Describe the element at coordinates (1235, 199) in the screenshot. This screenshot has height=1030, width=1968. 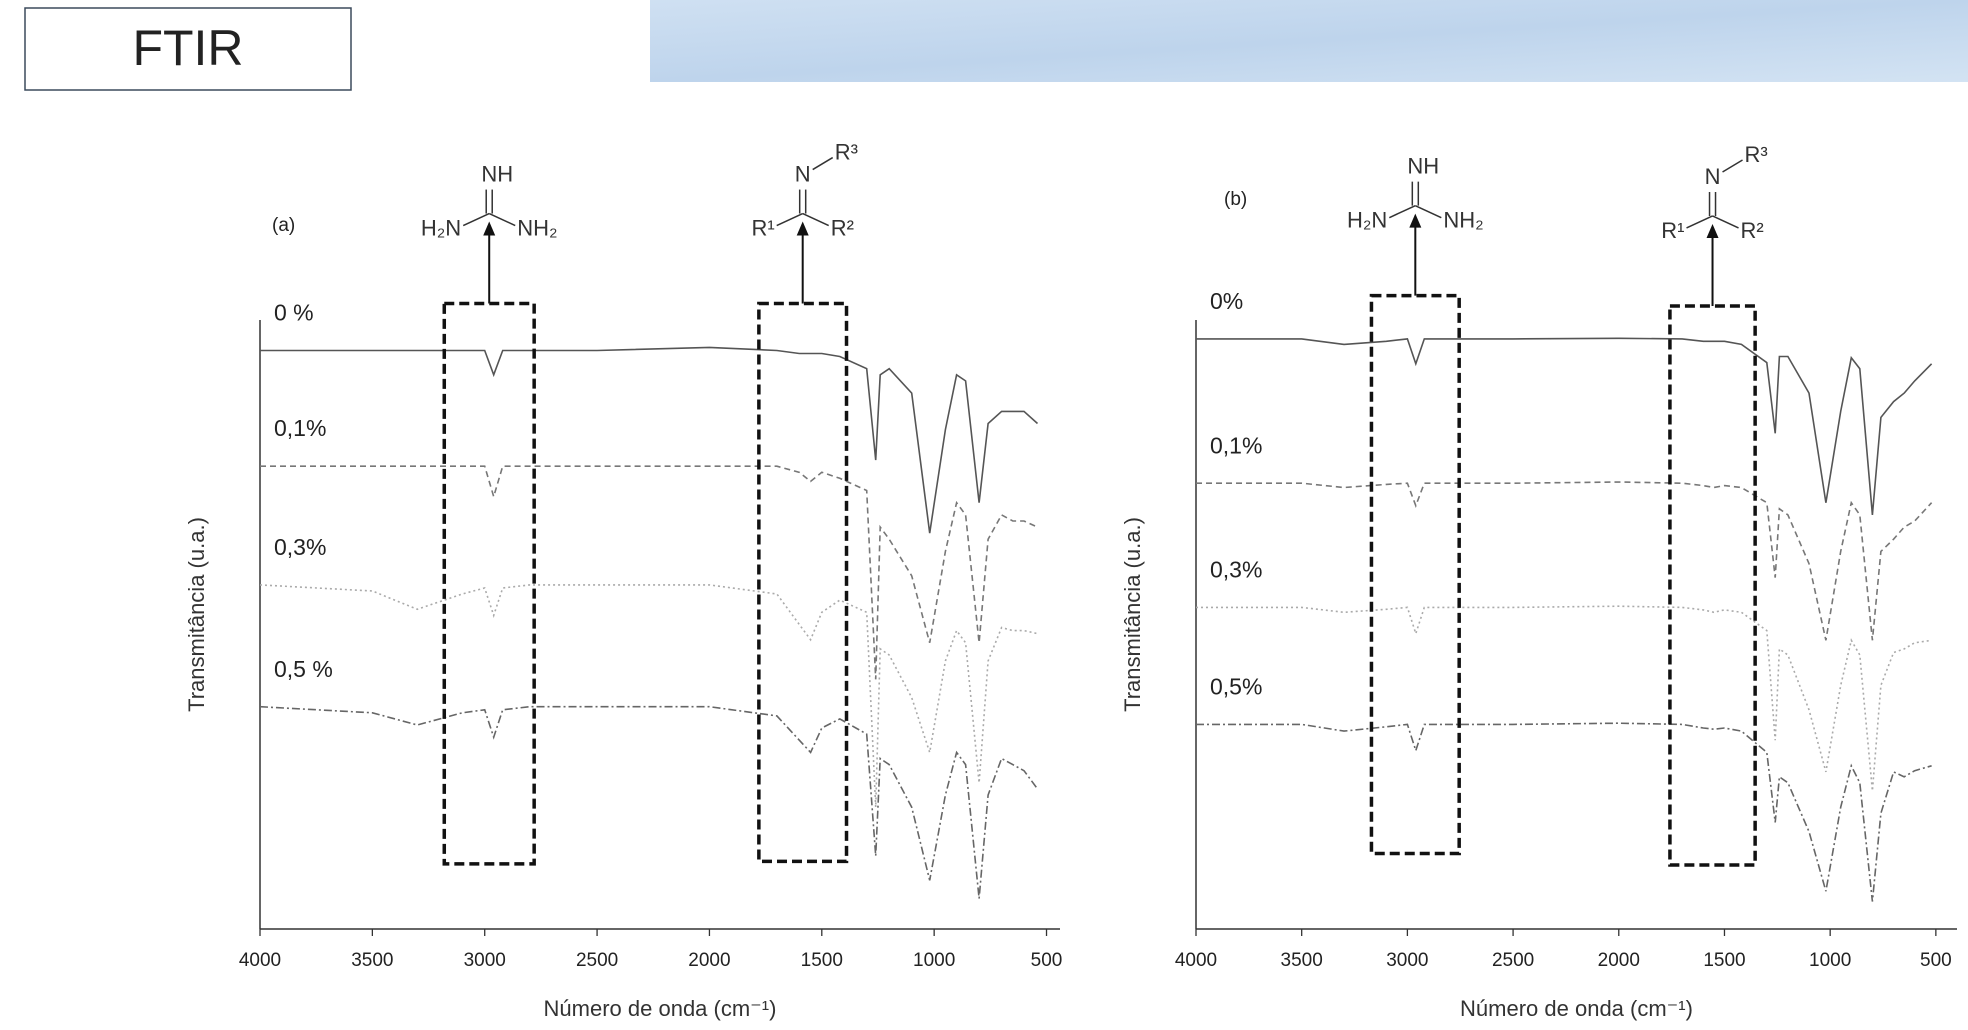
I see `panel-label: (b)` at that location.